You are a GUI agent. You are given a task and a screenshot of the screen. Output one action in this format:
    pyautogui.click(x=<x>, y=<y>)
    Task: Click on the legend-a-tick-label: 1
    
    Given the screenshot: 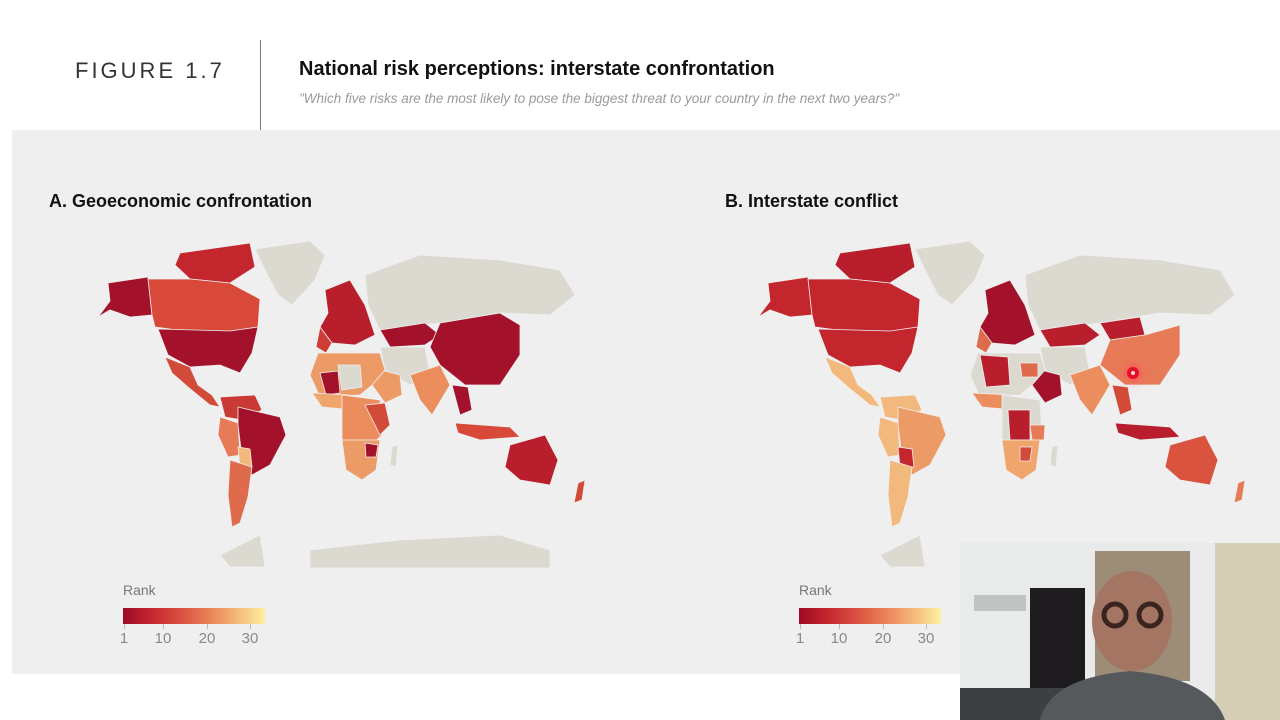 What is the action you would take?
    pyautogui.click(x=124, y=638)
    